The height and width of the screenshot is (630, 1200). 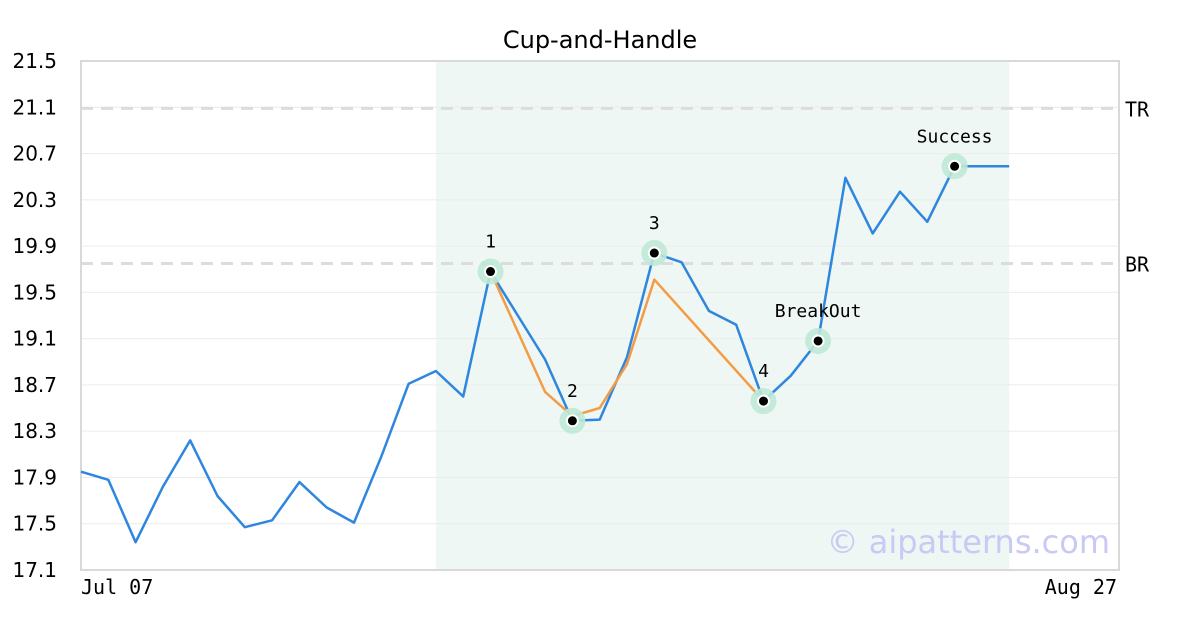 I want to click on y-tick-label: 19.1, so click(x=34, y=339).